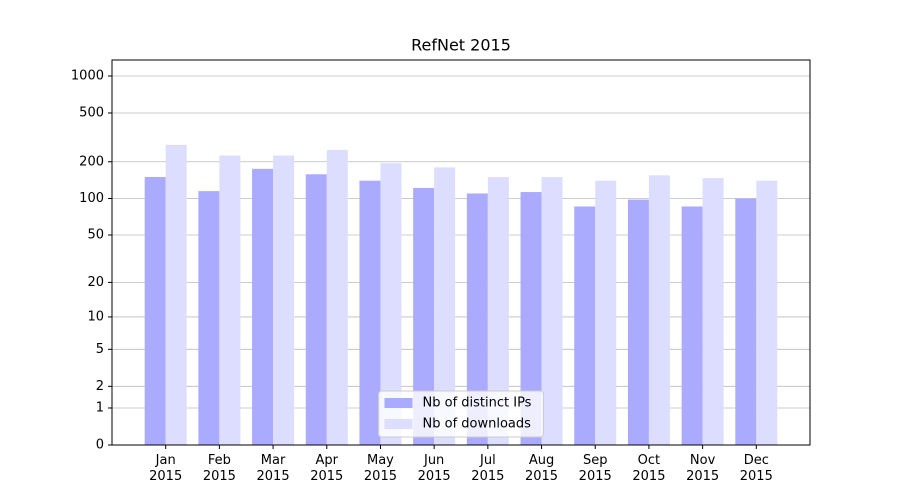  What do you see at coordinates (100, 407) in the screenshot?
I see `y-tick-label: 1` at bounding box center [100, 407].